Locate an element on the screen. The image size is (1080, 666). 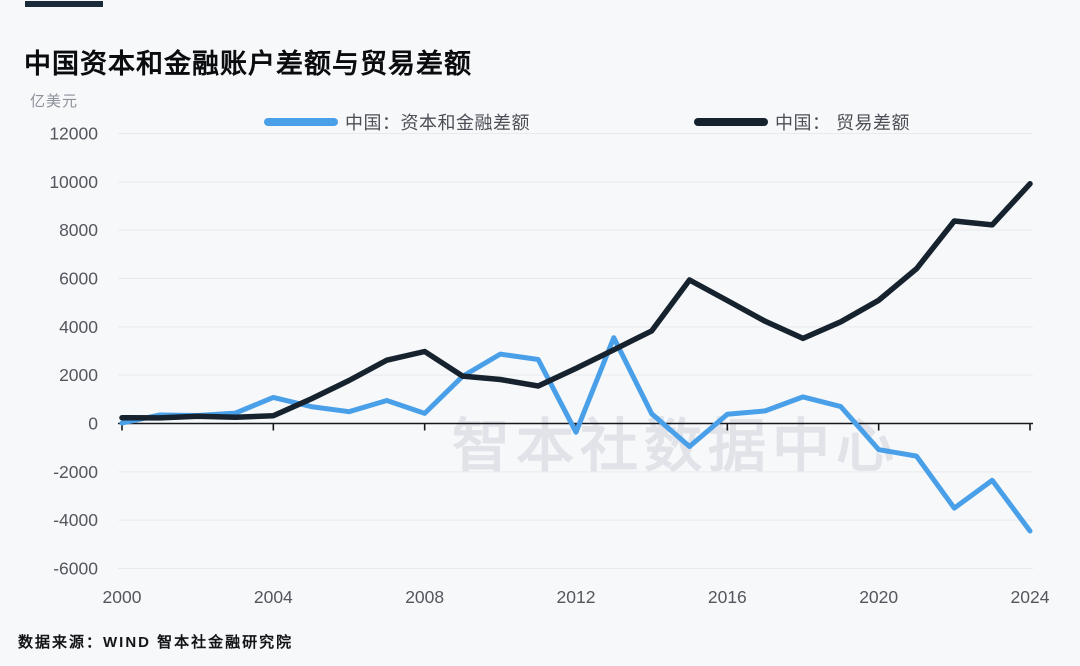
watermark: 智本社数据中心 is located at coordinates (676, 446).